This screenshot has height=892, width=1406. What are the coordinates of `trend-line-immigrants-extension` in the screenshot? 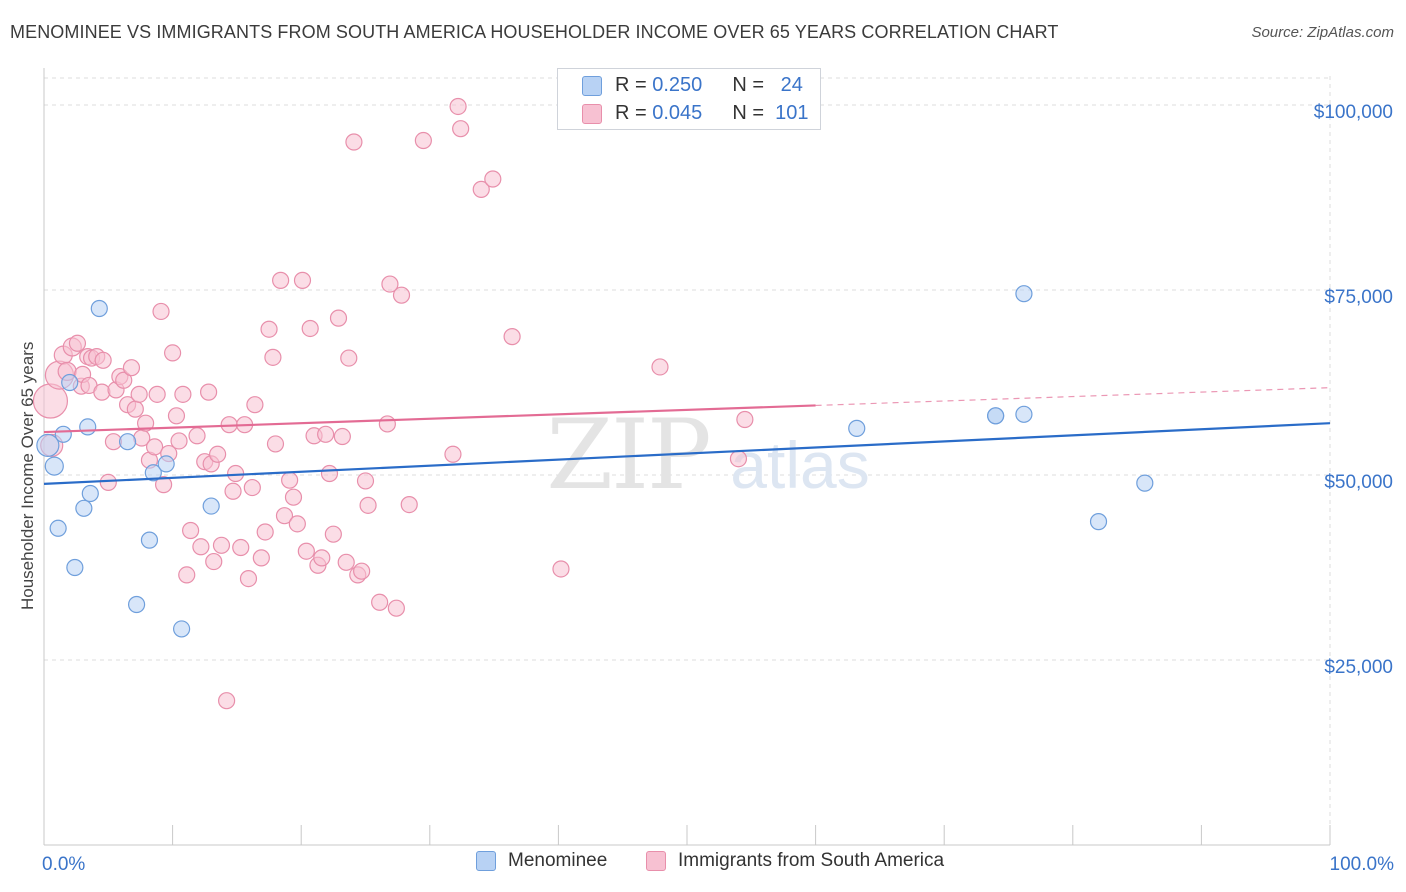 It's located at (1073, 397).